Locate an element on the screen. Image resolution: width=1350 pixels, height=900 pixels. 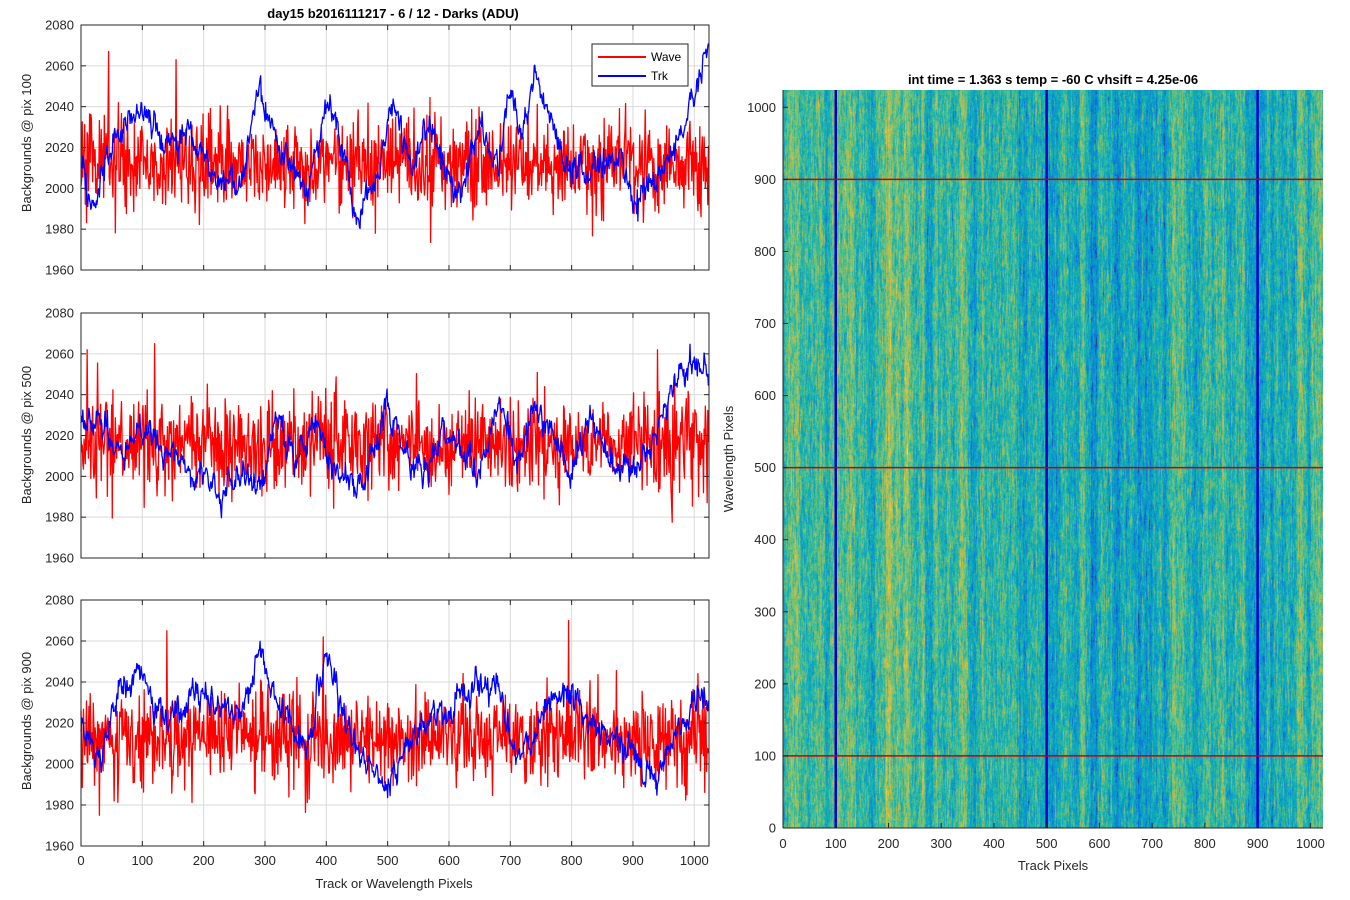
chart-1-ylabel: Backgrounds @ pix 100 is located at coordinates (26, 143).